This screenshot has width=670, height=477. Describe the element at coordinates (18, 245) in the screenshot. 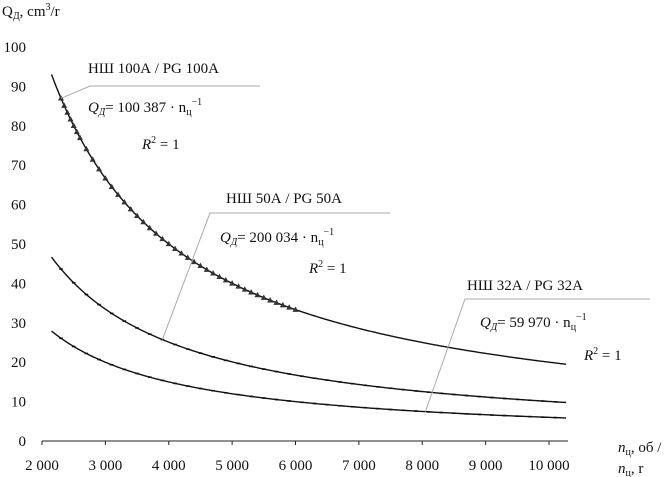

I see `y-tick-label: 50` at that location.